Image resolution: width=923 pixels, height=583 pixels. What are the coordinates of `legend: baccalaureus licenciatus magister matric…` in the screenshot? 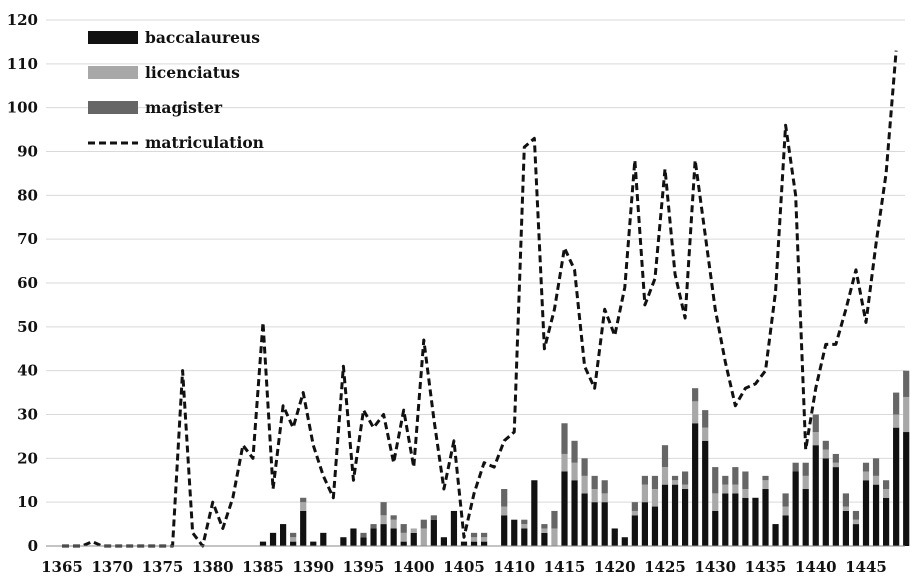 It's located at (176, 90).